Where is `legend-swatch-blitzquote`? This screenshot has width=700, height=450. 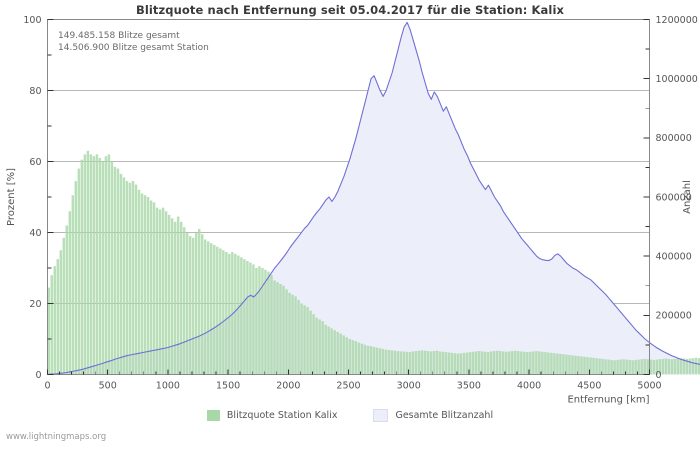
legend-swatch-blitzquote is located at coordinates (213, 415).